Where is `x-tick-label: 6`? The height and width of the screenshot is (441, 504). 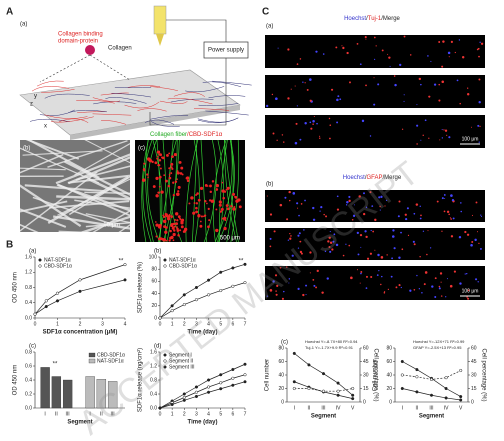
x-tick-label: 6 is located at coordinates (232, 324).